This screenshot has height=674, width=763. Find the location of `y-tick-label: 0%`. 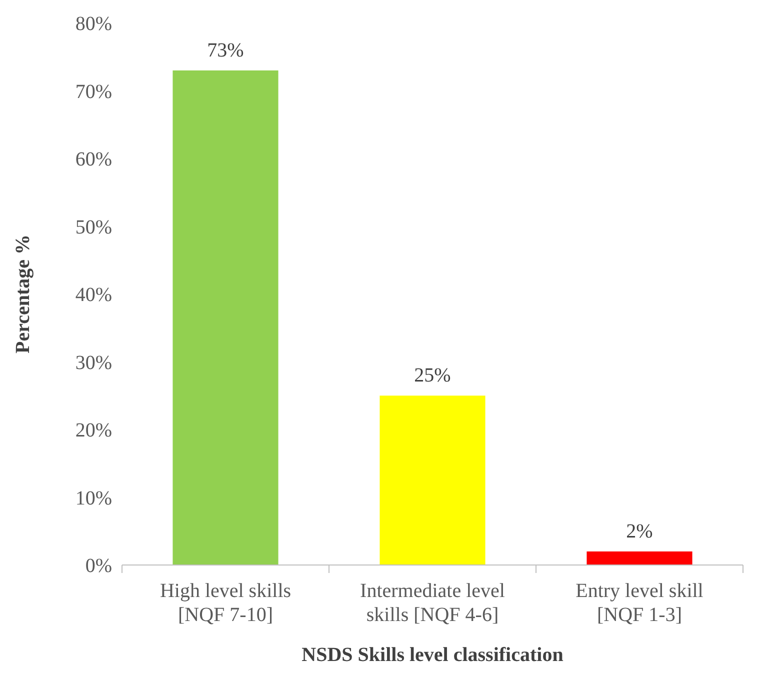

y-tick-label: 0% is located at coordinates (98, 566).